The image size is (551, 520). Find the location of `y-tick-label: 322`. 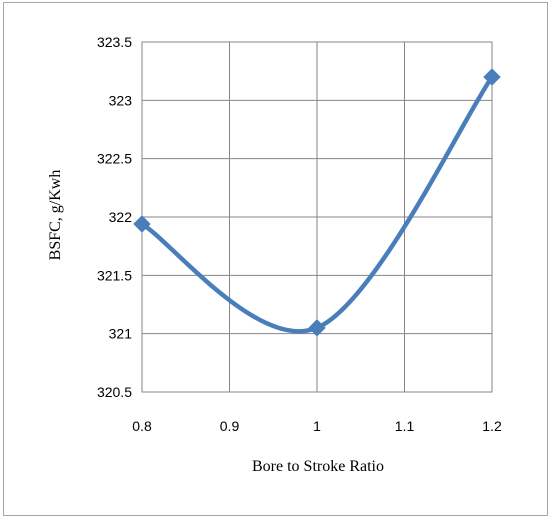

y-tick-label: 322 is located at coordinates (121, 217).